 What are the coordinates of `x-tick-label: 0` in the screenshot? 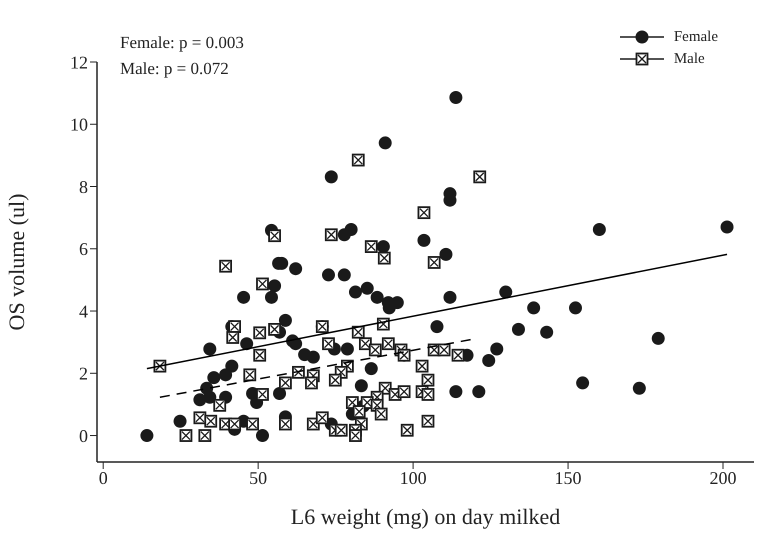 It's located at (103, 478).